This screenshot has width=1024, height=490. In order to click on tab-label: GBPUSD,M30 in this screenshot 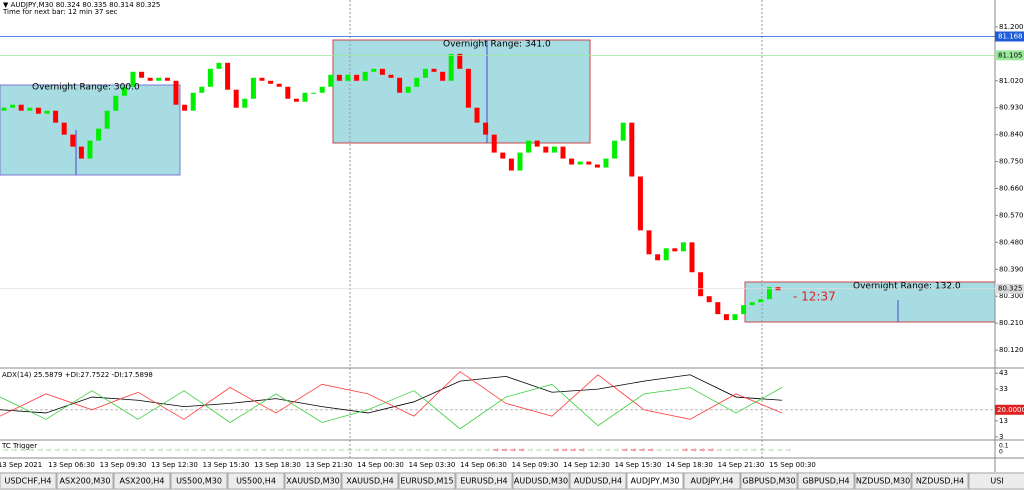, I will do `click(768, 481)`.